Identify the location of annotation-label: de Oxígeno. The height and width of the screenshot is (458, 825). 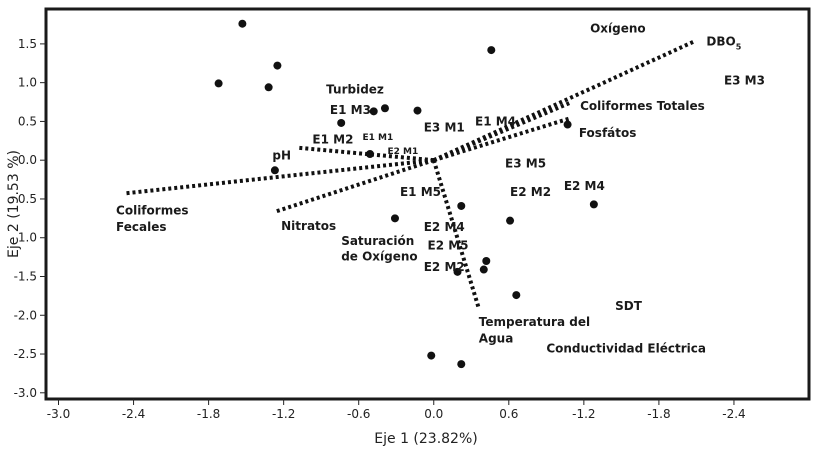
(379, 256).